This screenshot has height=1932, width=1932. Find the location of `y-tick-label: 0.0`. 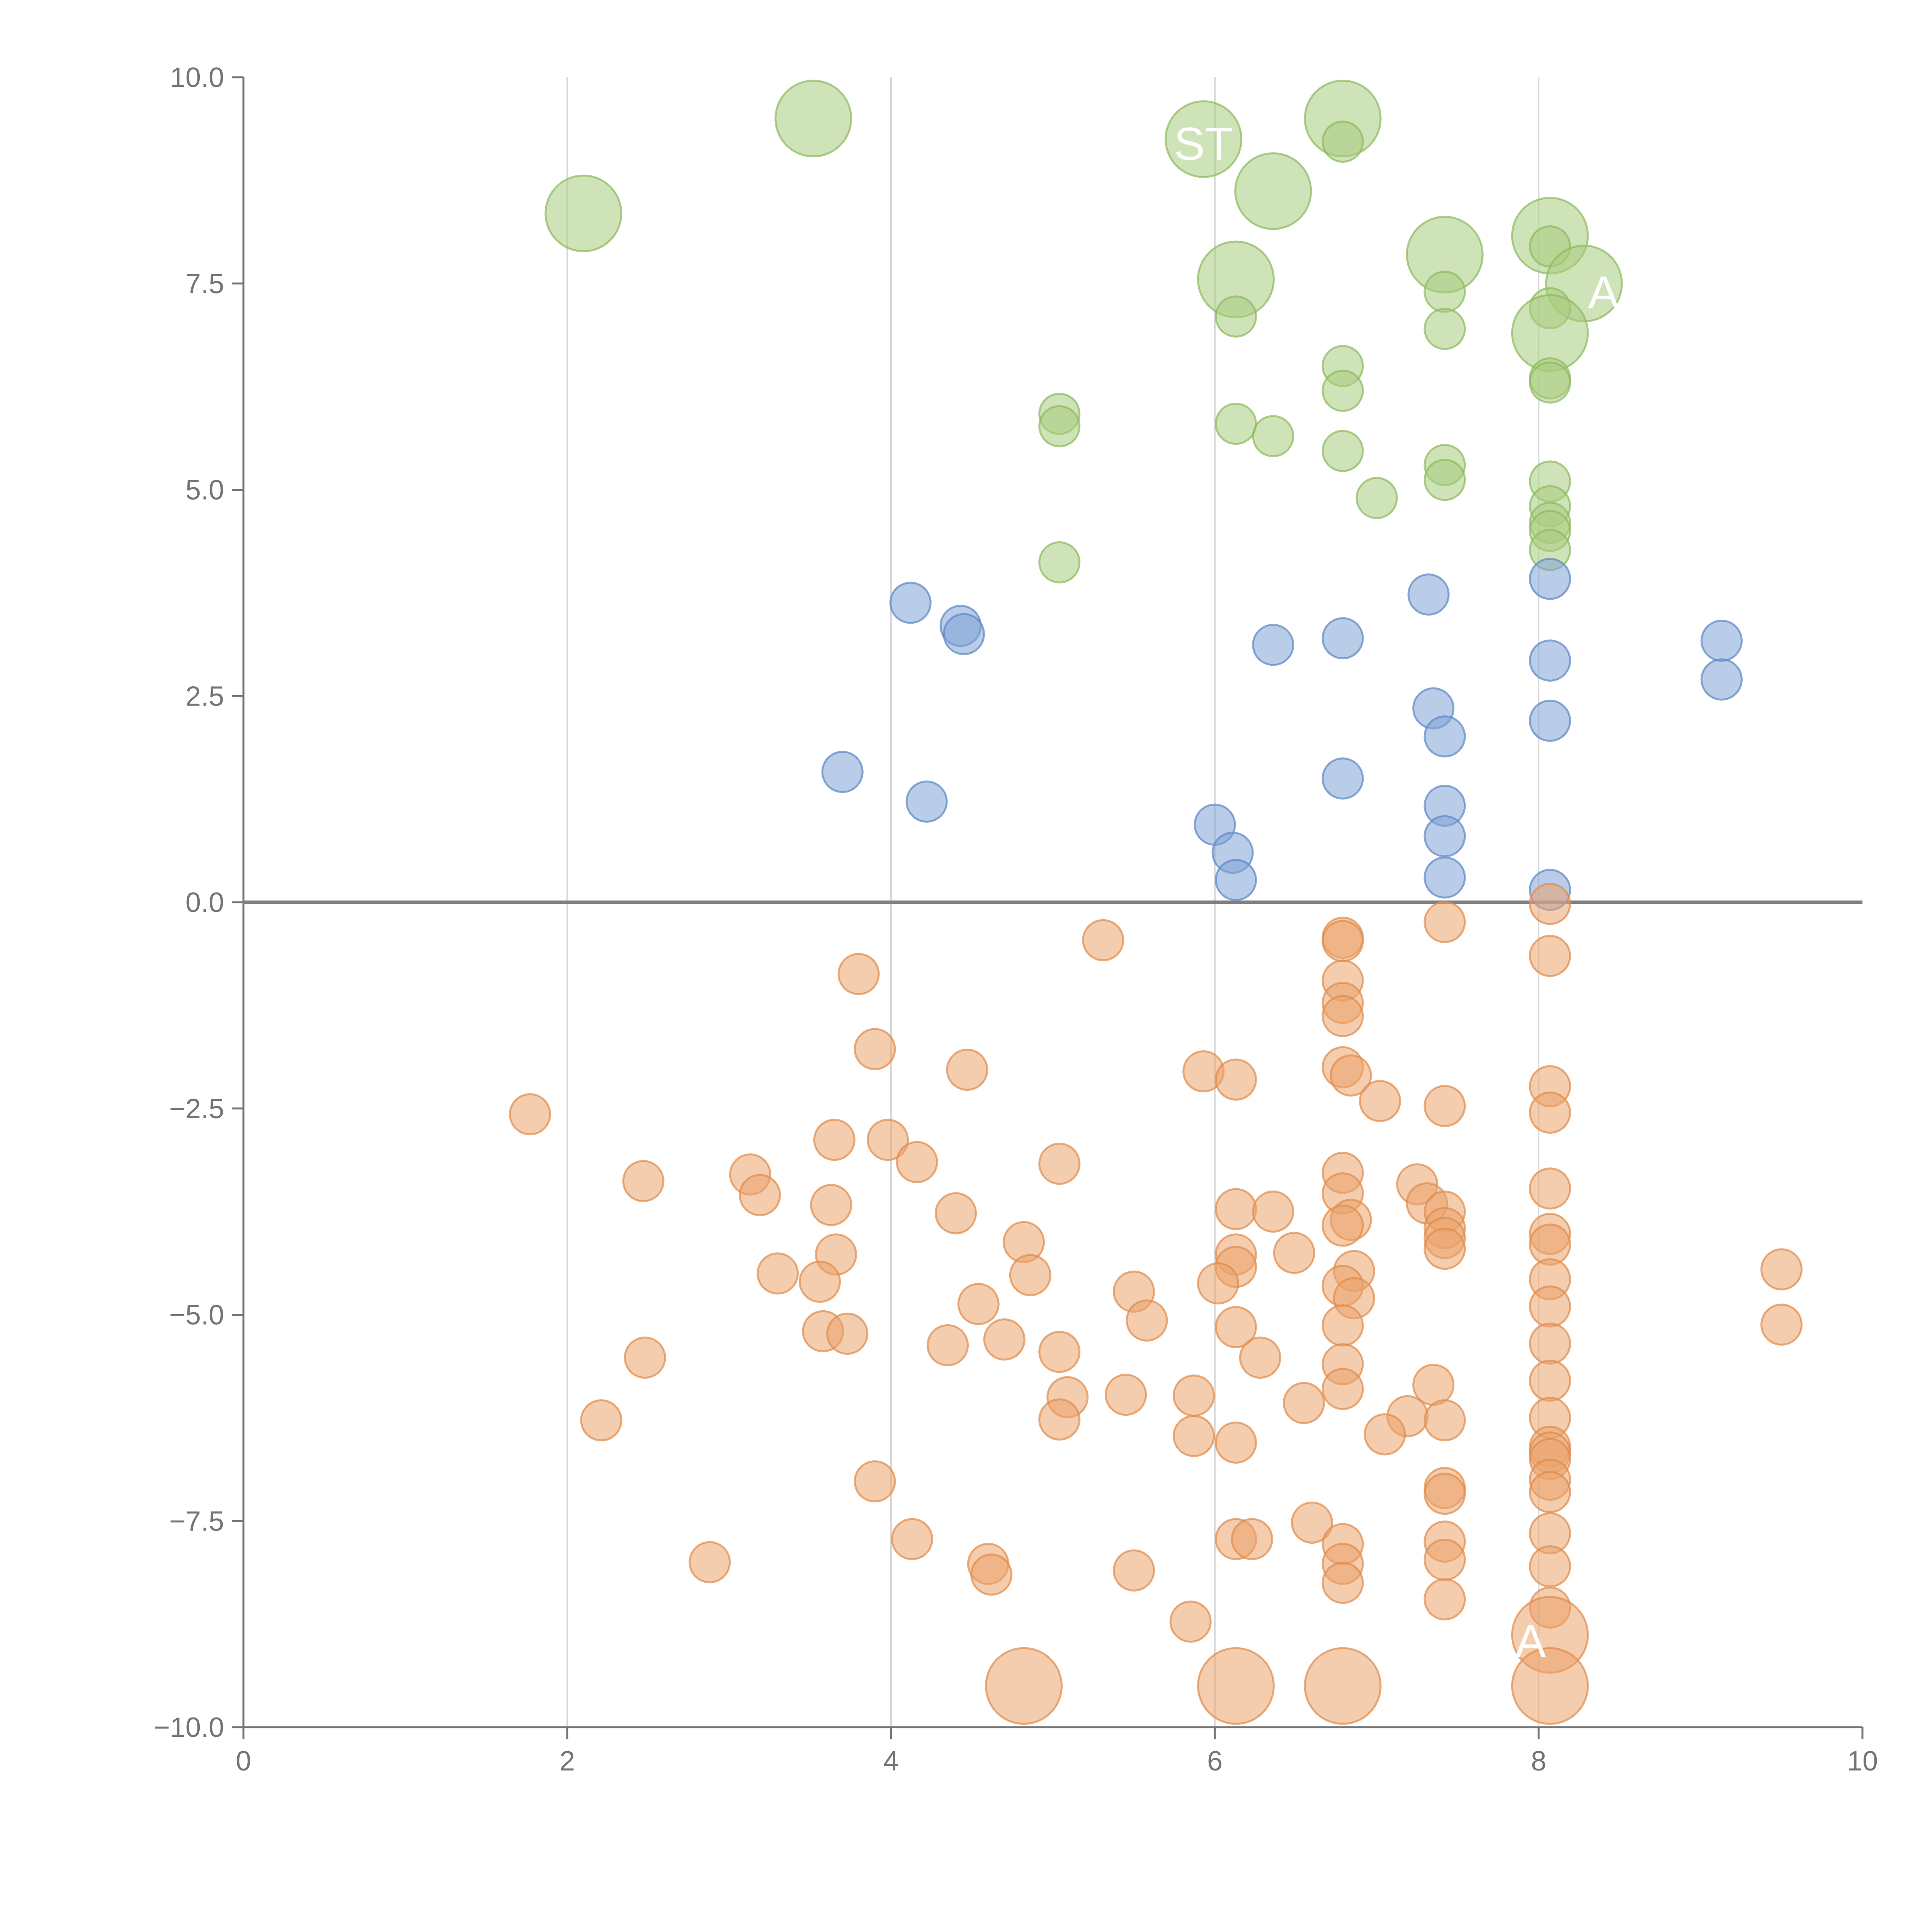

y-tick-label: 0.0 is located at coordinates (205, 903).